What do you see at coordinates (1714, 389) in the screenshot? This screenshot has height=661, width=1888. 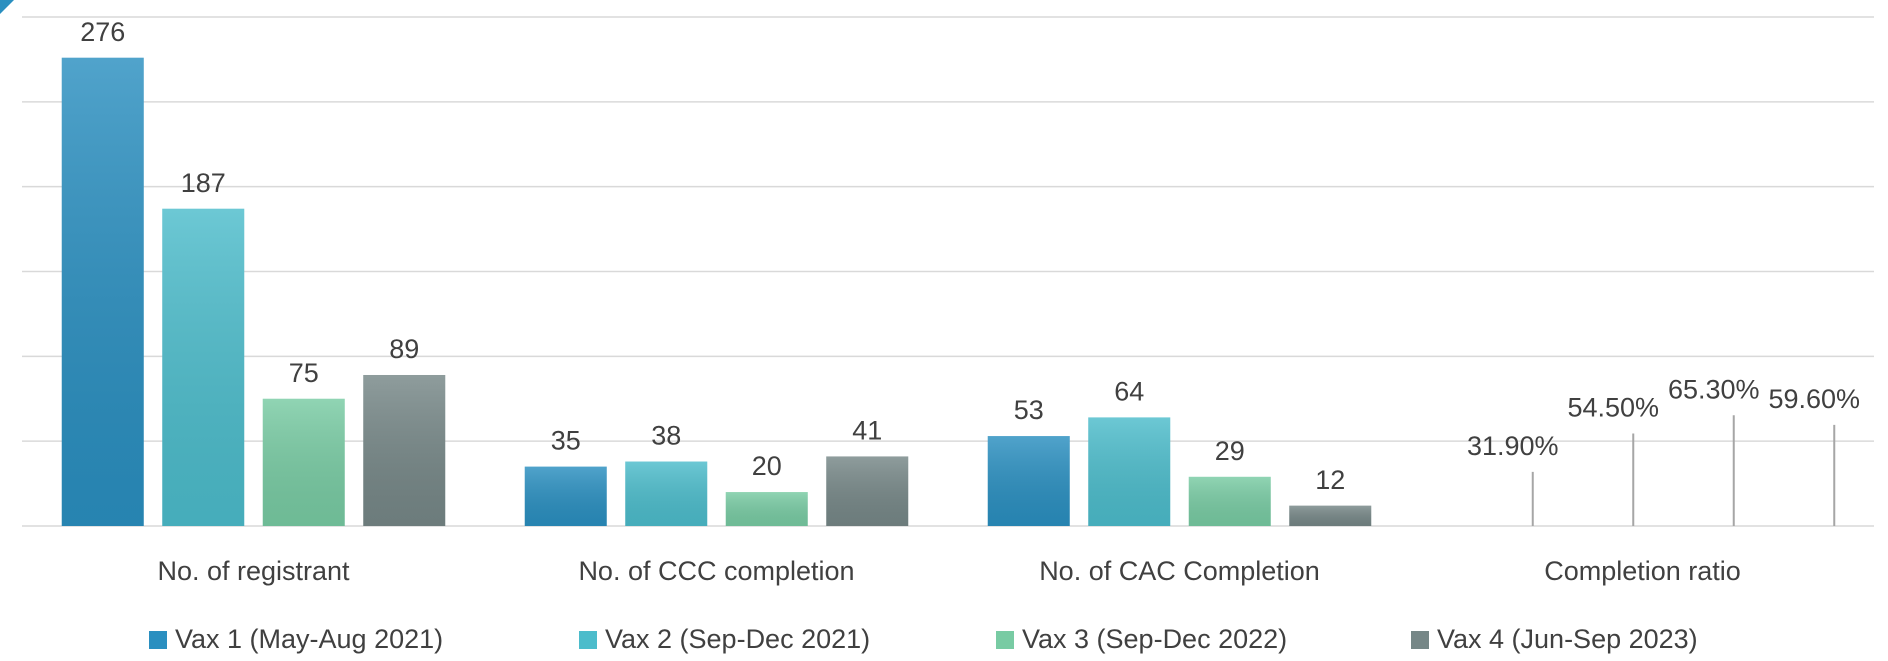 I see `data-label: 65.30%` at bounding box center [1714, 389].